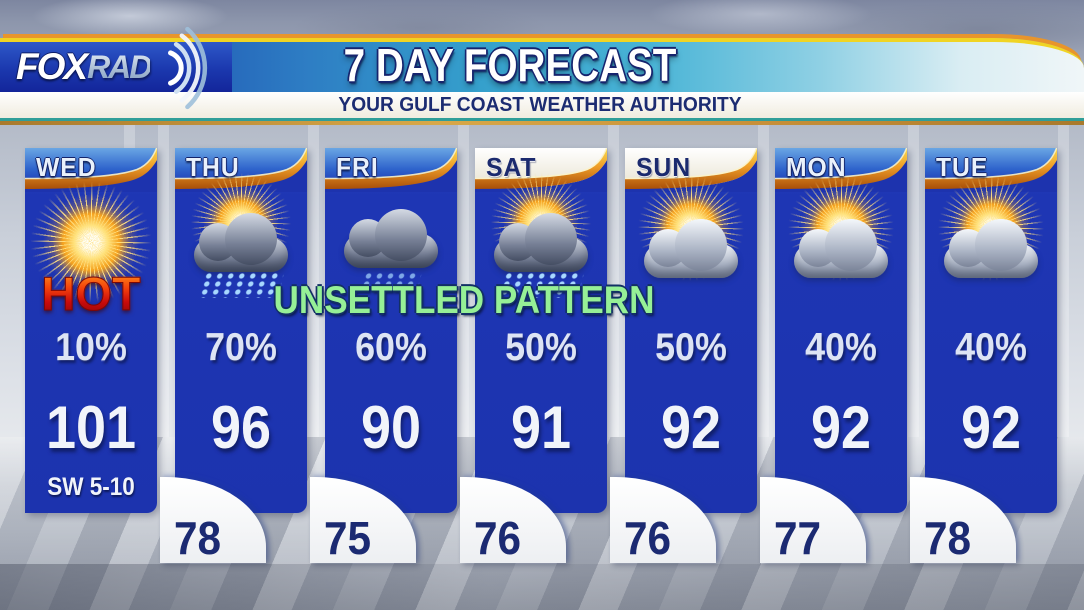  I want to click on page-title: 7 DAY FORECAST, so click(510, 65).